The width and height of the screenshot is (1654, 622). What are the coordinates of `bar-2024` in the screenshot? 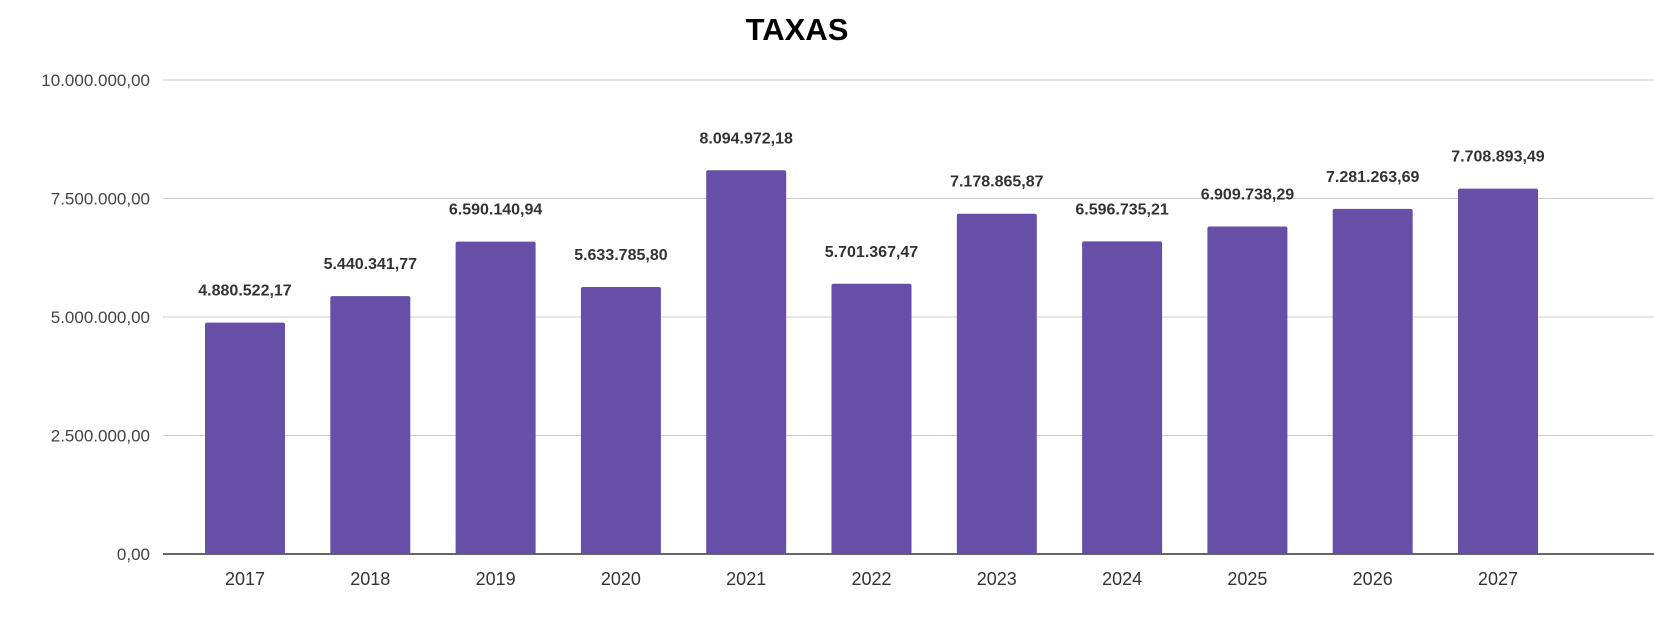 It's located at (1122, 397).